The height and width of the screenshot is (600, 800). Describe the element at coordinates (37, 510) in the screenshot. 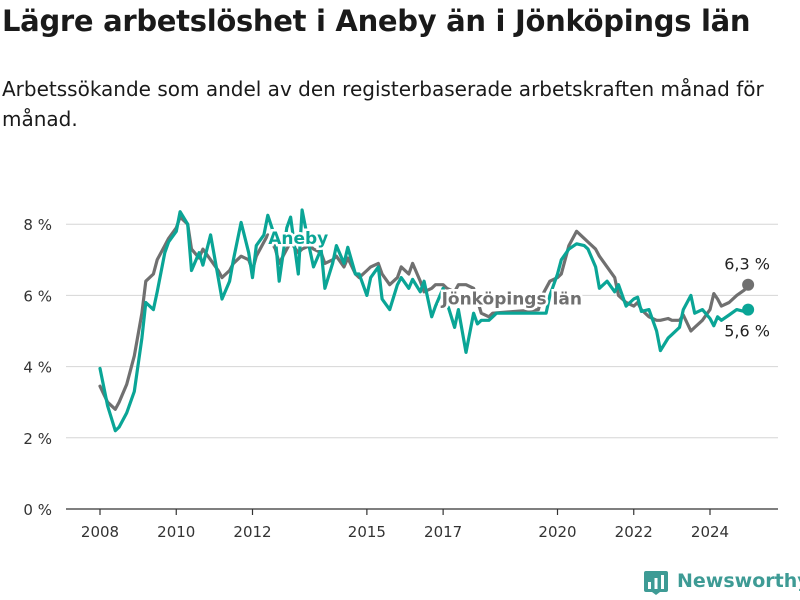

I see `y-tick-label: 0 %` at that location.